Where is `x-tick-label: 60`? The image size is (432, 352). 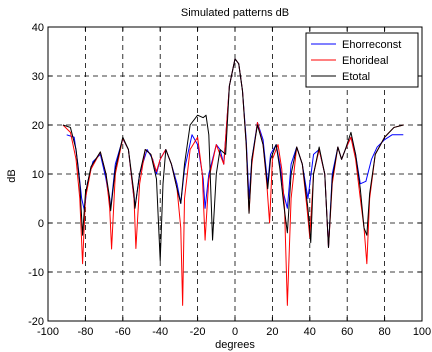
x-tick-label: 60 is located at coordinates (347, 332).